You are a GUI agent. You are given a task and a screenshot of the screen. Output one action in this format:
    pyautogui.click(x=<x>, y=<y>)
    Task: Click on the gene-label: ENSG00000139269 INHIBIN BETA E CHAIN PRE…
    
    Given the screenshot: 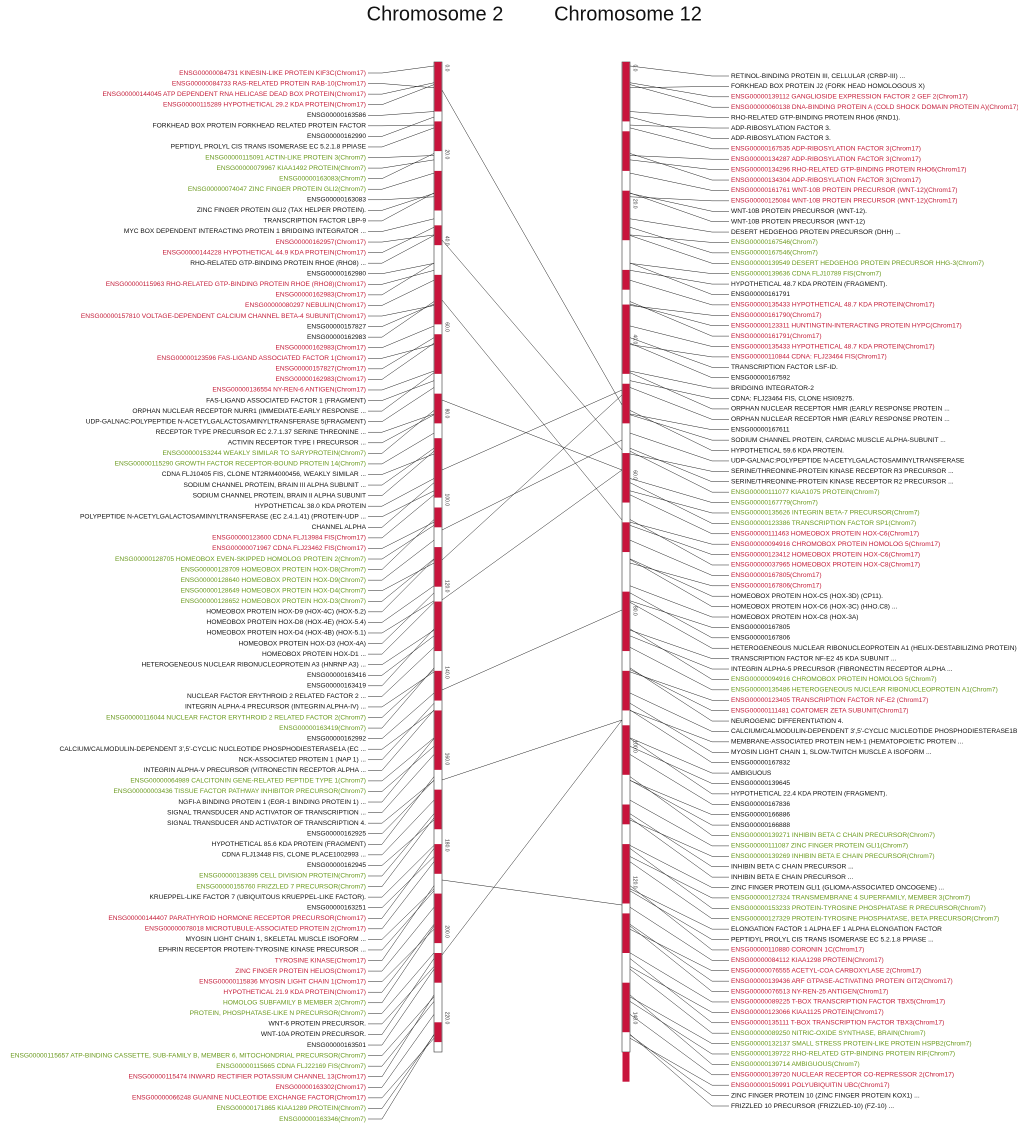 What is the action you would take?
    pyautogui.click(x=833, y=856)
    